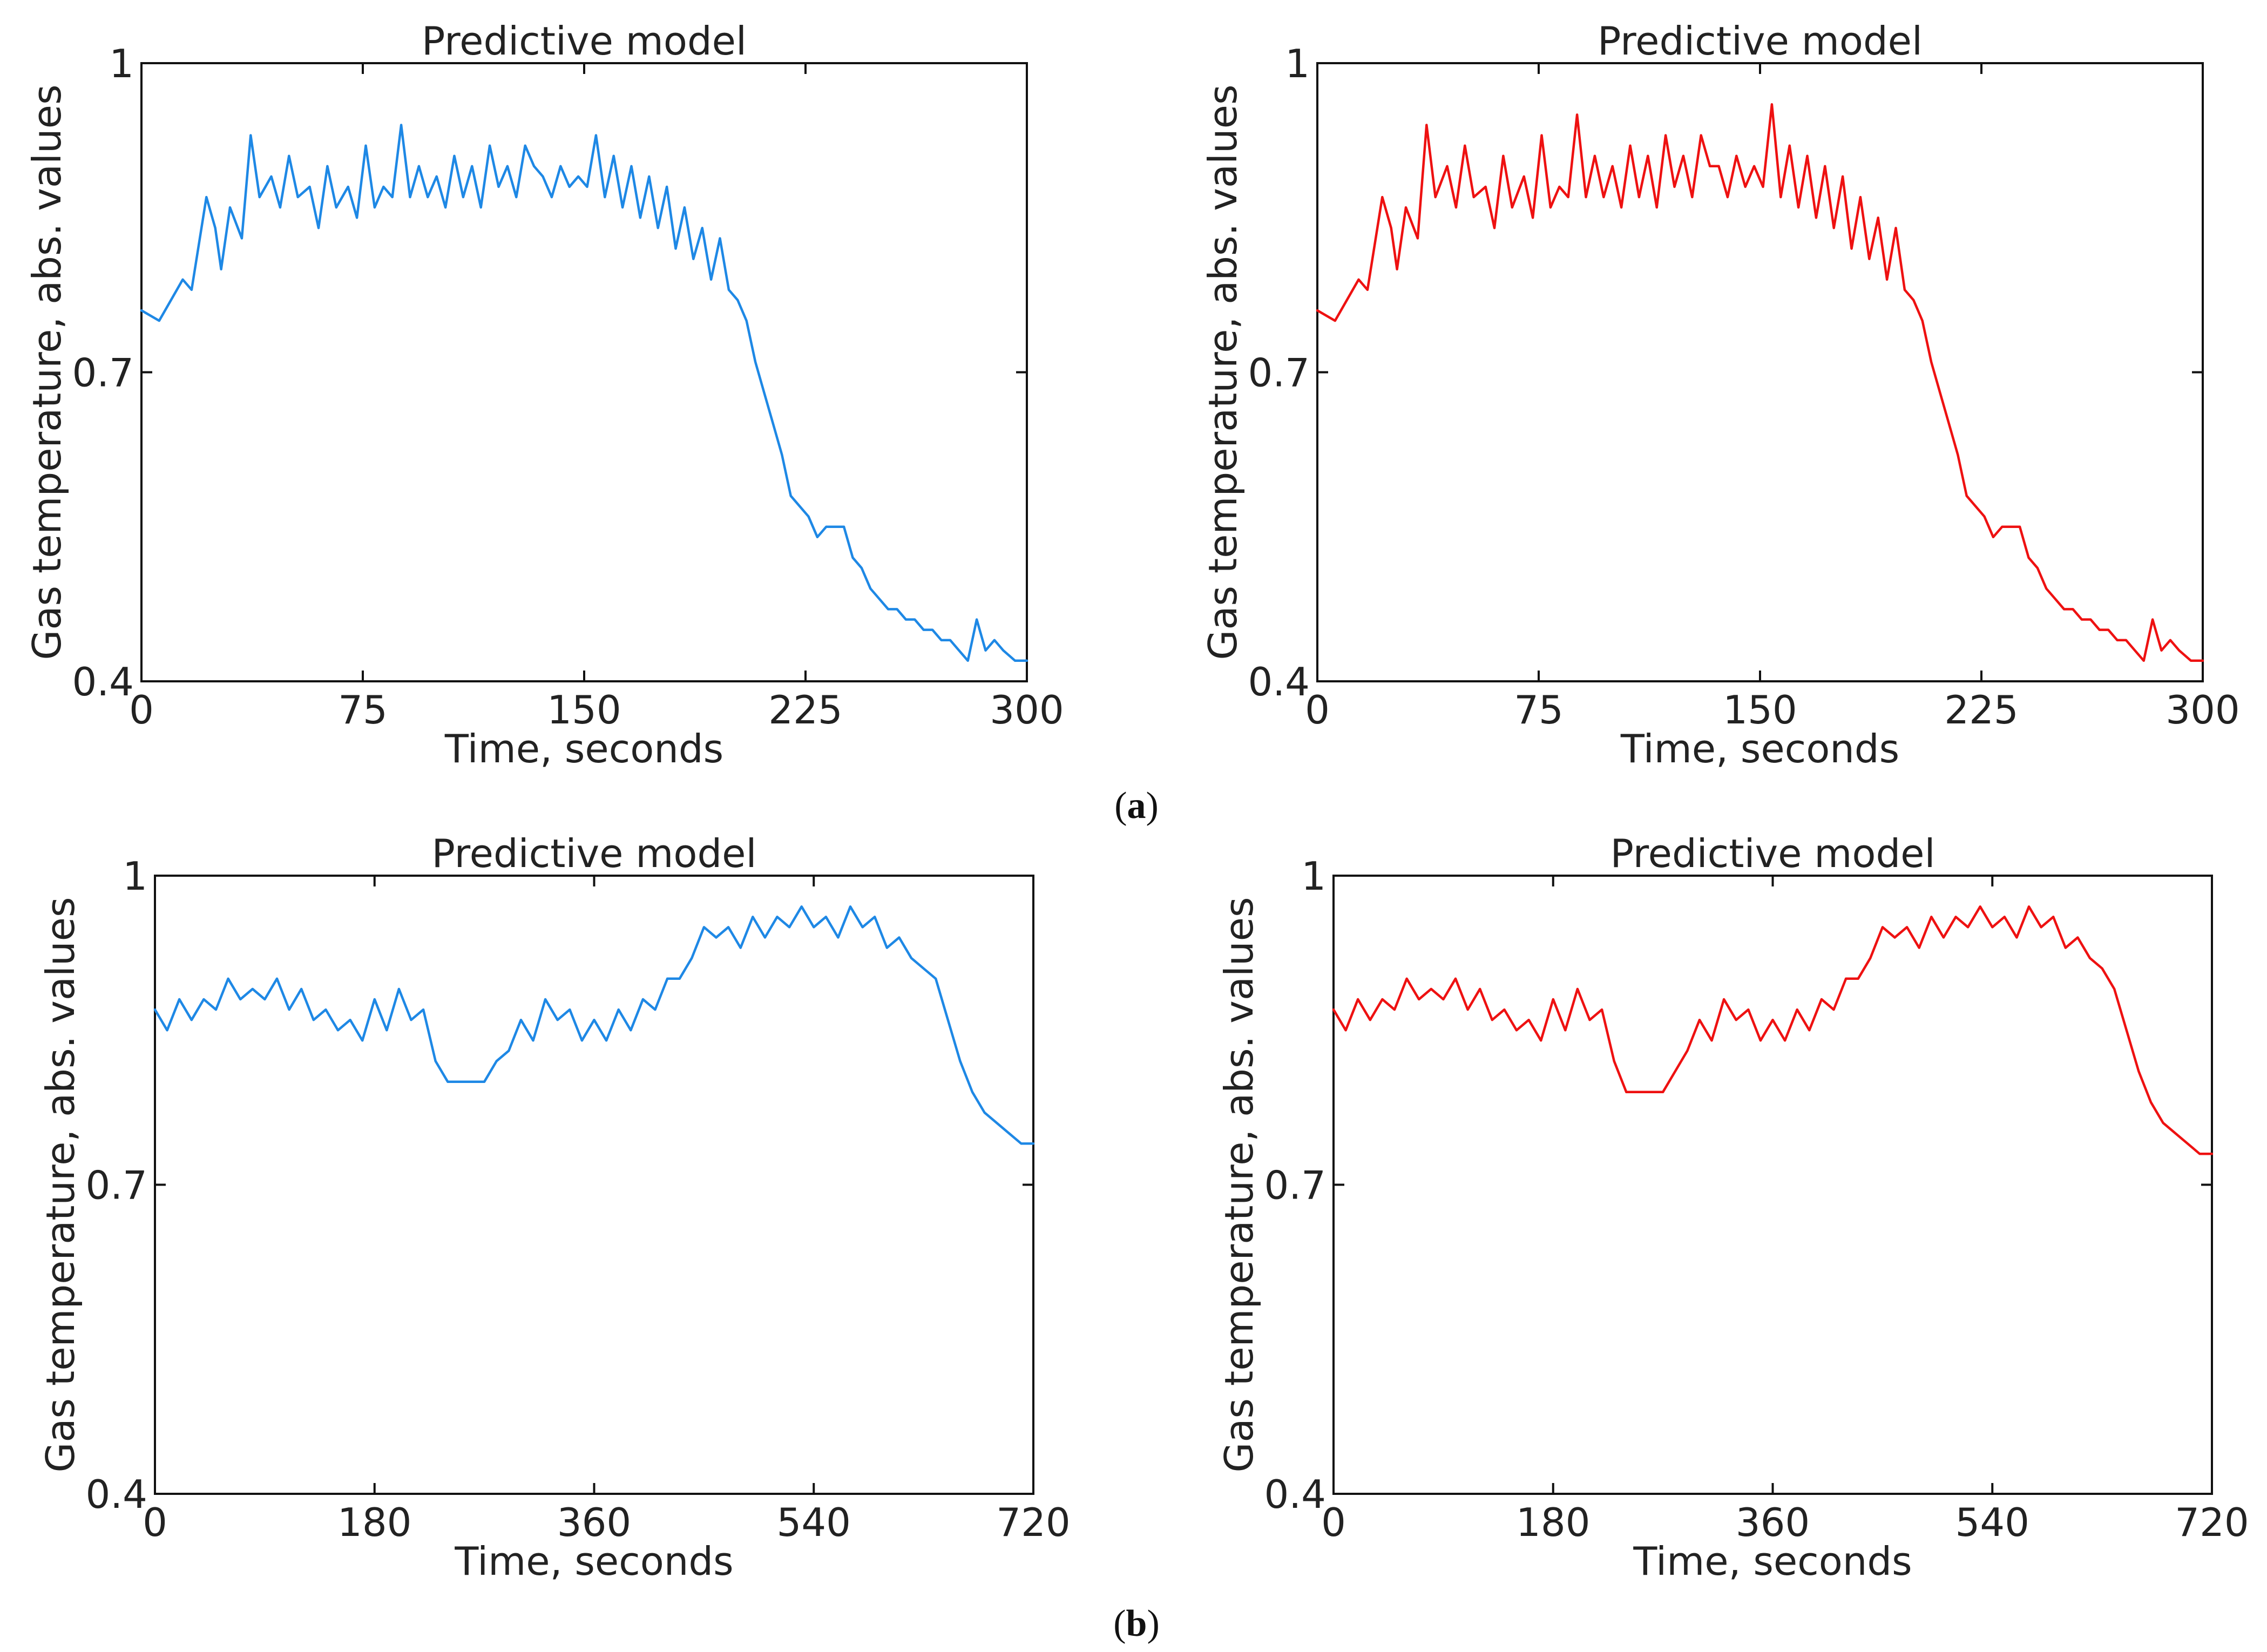  Describe the element at coordinates (1120, 806) in the screenshot. I see `label-a-open: (` at that location.